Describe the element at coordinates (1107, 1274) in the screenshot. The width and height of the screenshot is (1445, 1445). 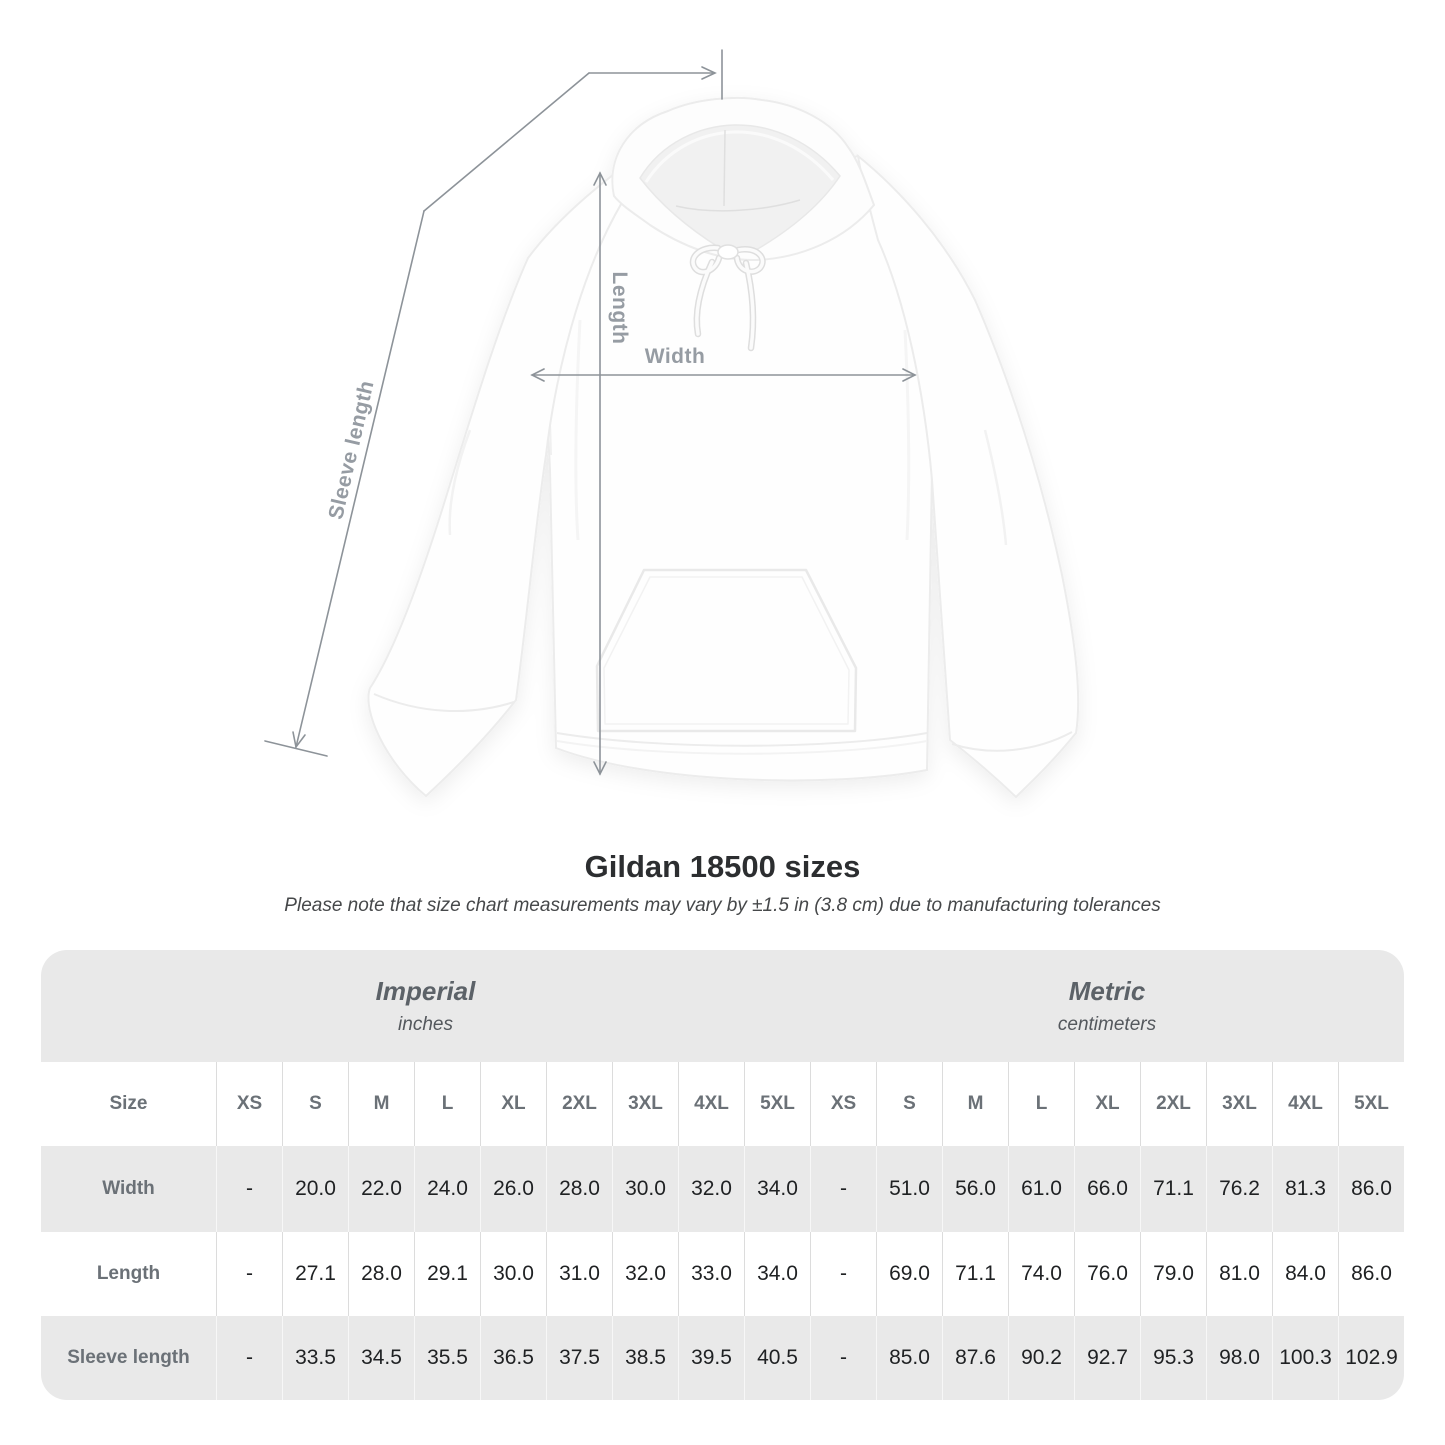
I see `metric-value: 76.0` at that location.